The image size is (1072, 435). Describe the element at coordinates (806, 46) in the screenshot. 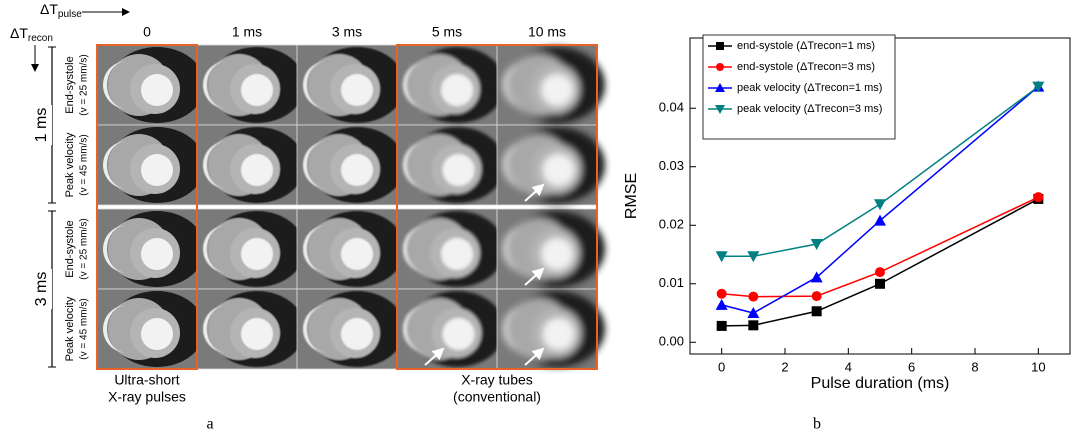

I see `legend-label: end-systole (ΔTrecon=1 ms)` at that location.